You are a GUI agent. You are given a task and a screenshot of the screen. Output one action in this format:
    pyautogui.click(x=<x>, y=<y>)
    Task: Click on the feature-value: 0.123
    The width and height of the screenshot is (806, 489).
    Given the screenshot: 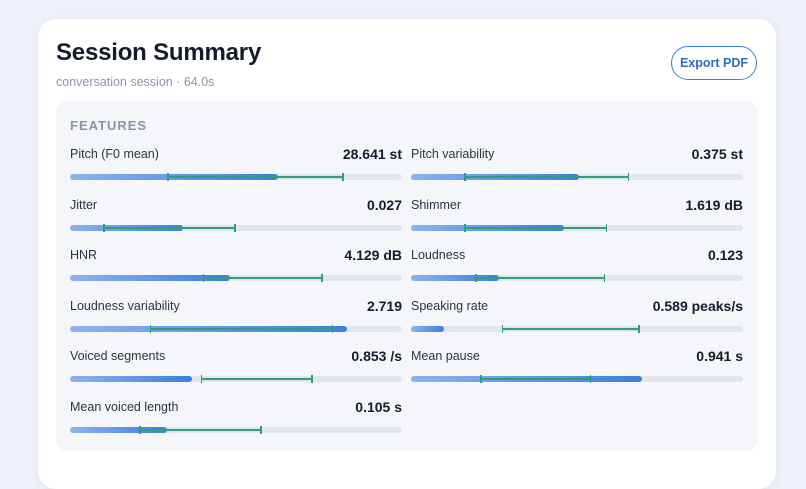 What is the action you would take?
    pyautogui.click(x=725, y=255)
    